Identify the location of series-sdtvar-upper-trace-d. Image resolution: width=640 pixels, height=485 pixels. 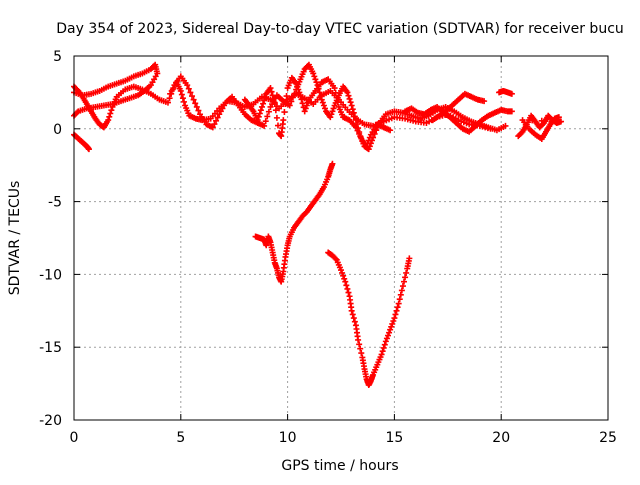
(317, 112).